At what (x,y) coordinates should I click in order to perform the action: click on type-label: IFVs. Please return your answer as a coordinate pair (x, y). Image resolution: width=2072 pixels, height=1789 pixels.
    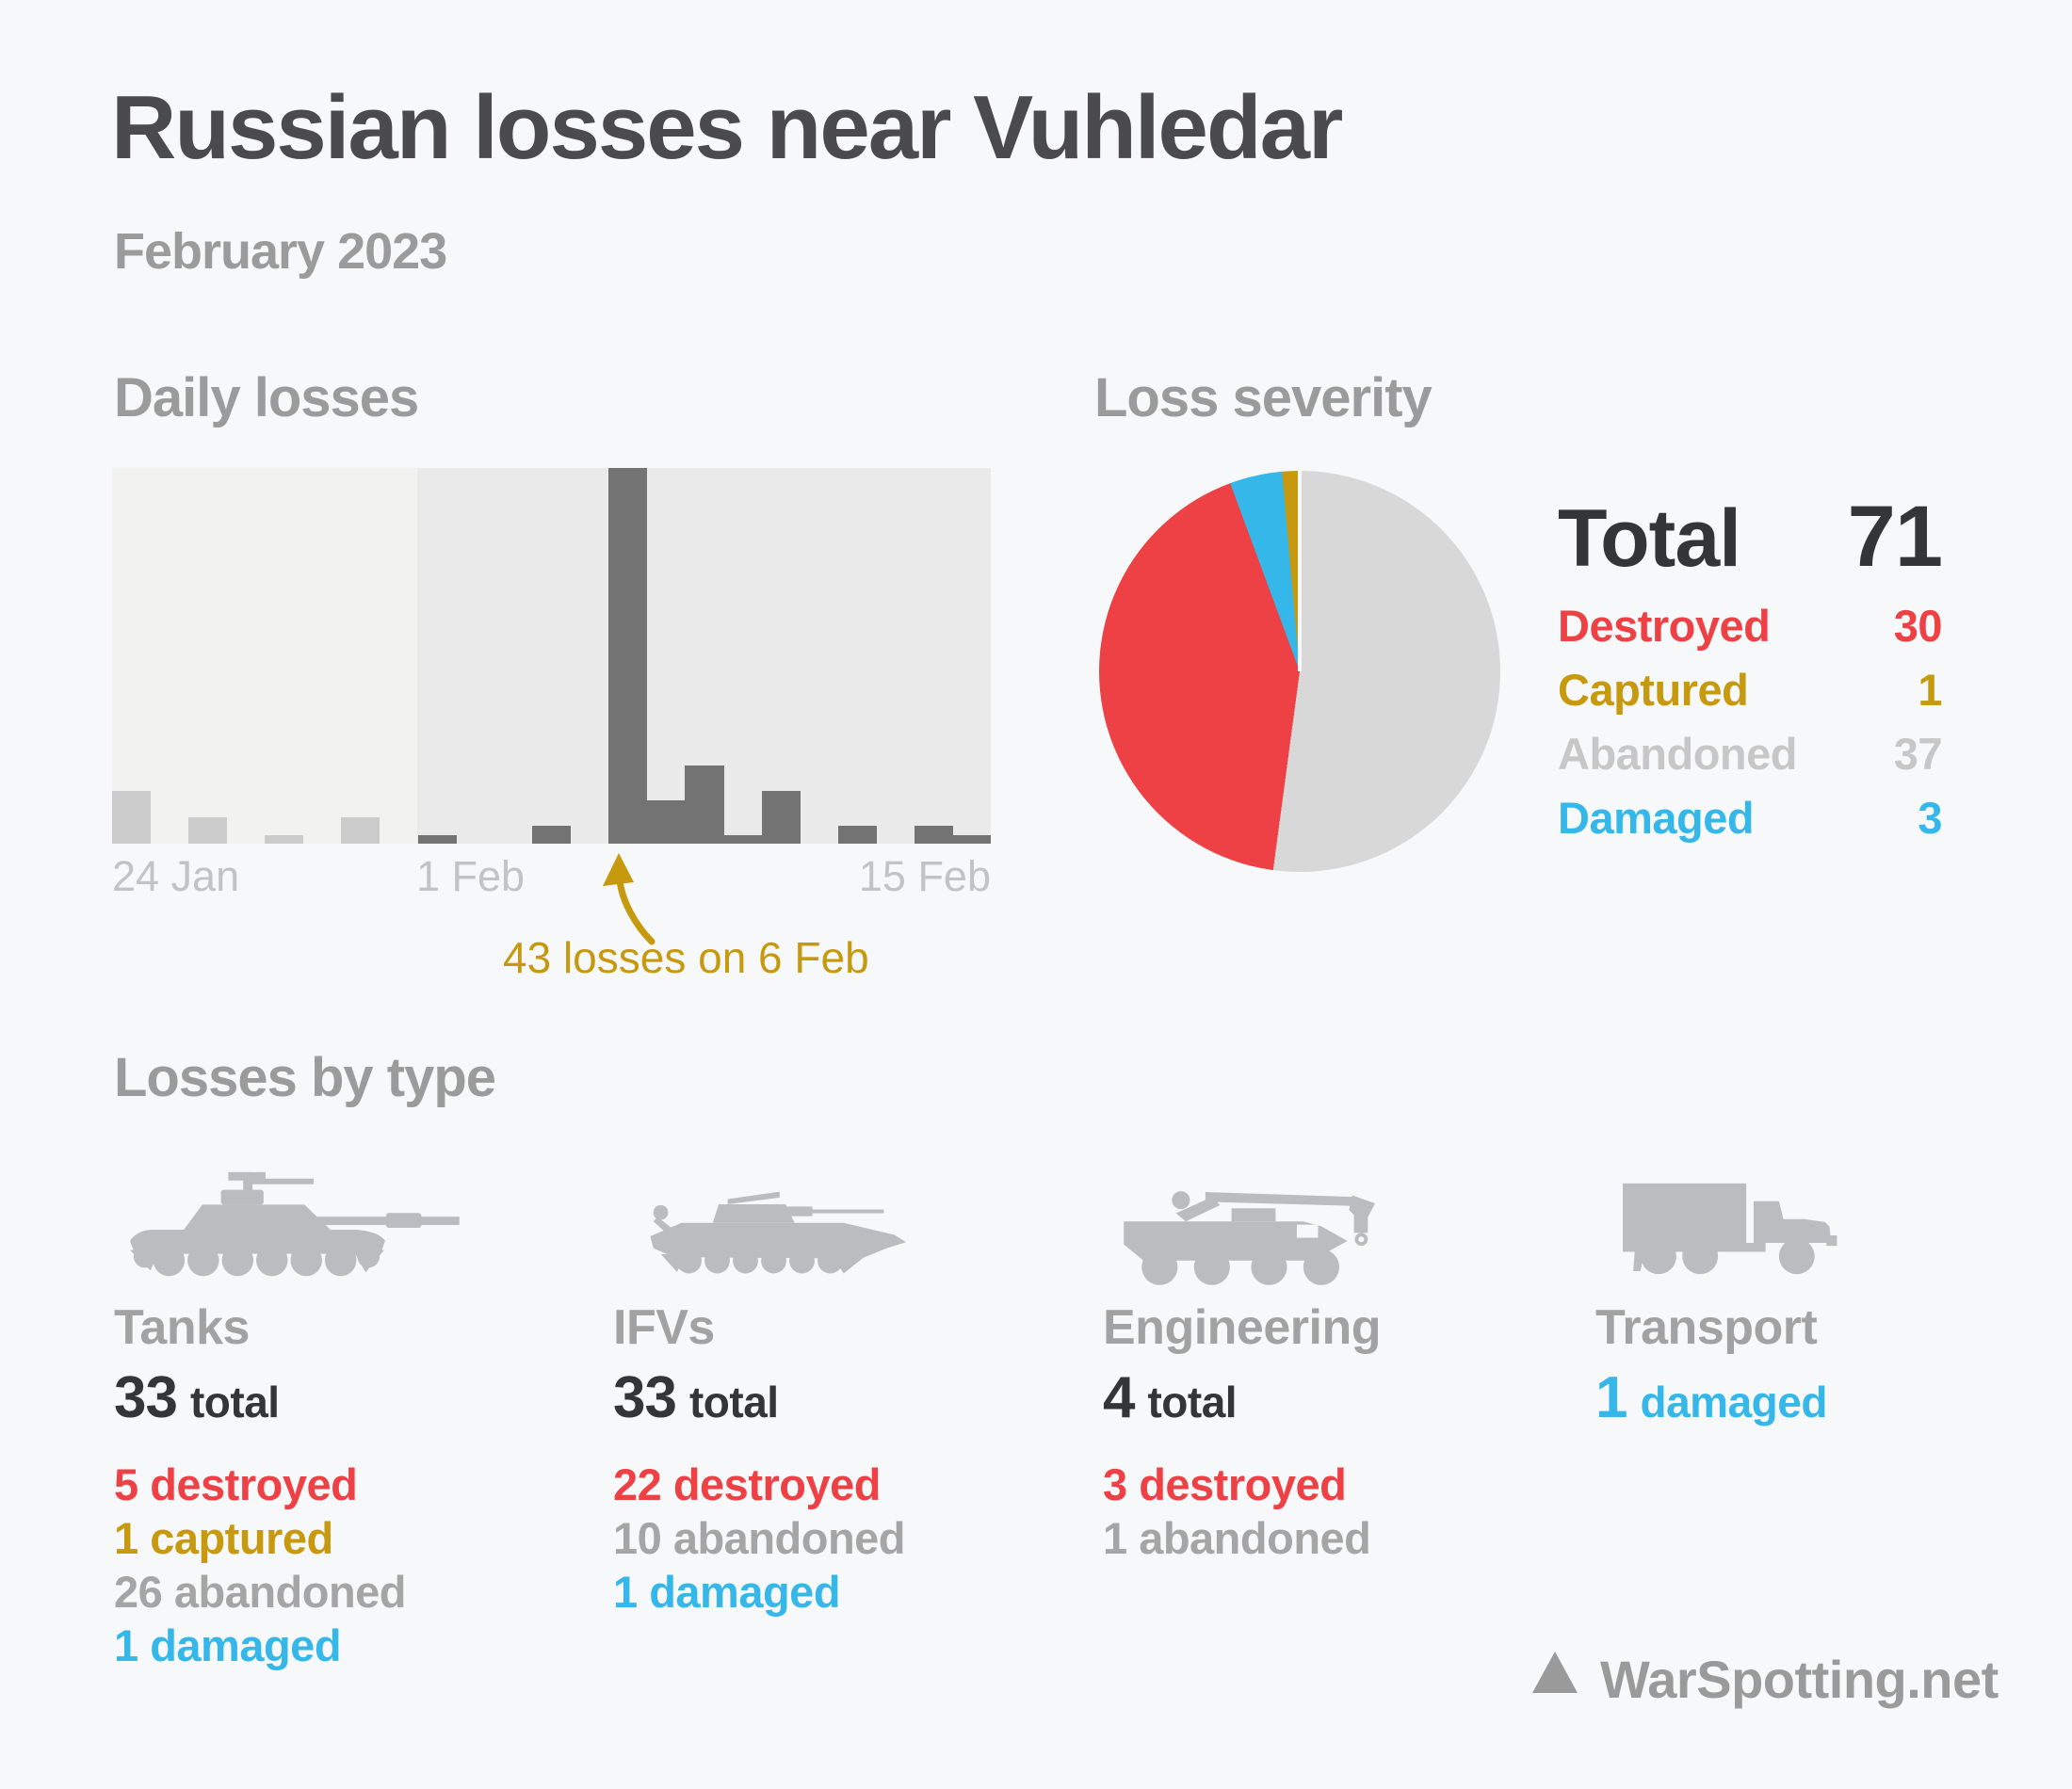
    Looking at the image, I should click on (664, 1327).